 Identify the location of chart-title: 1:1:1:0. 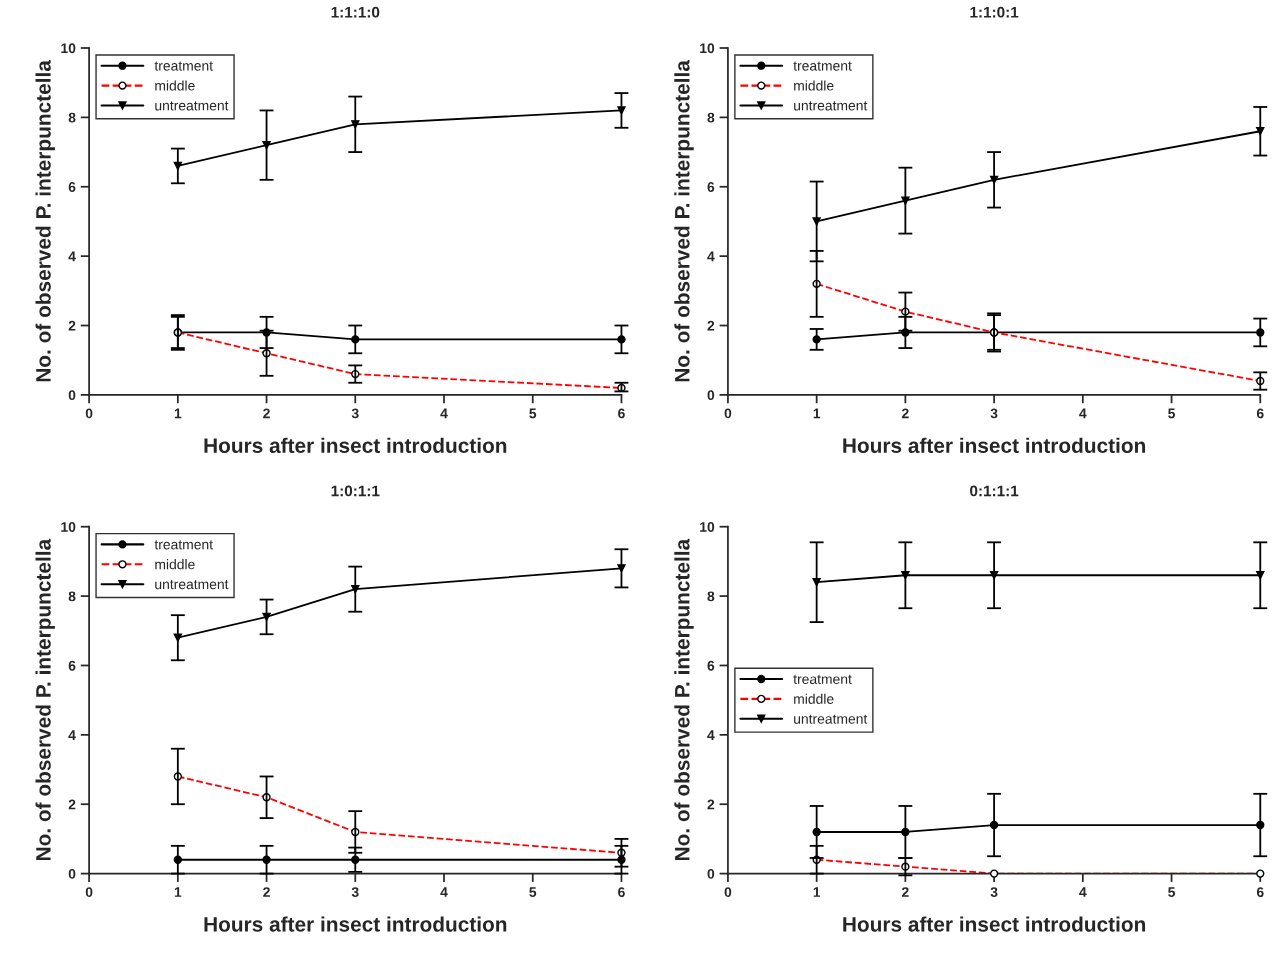
(355, 12).